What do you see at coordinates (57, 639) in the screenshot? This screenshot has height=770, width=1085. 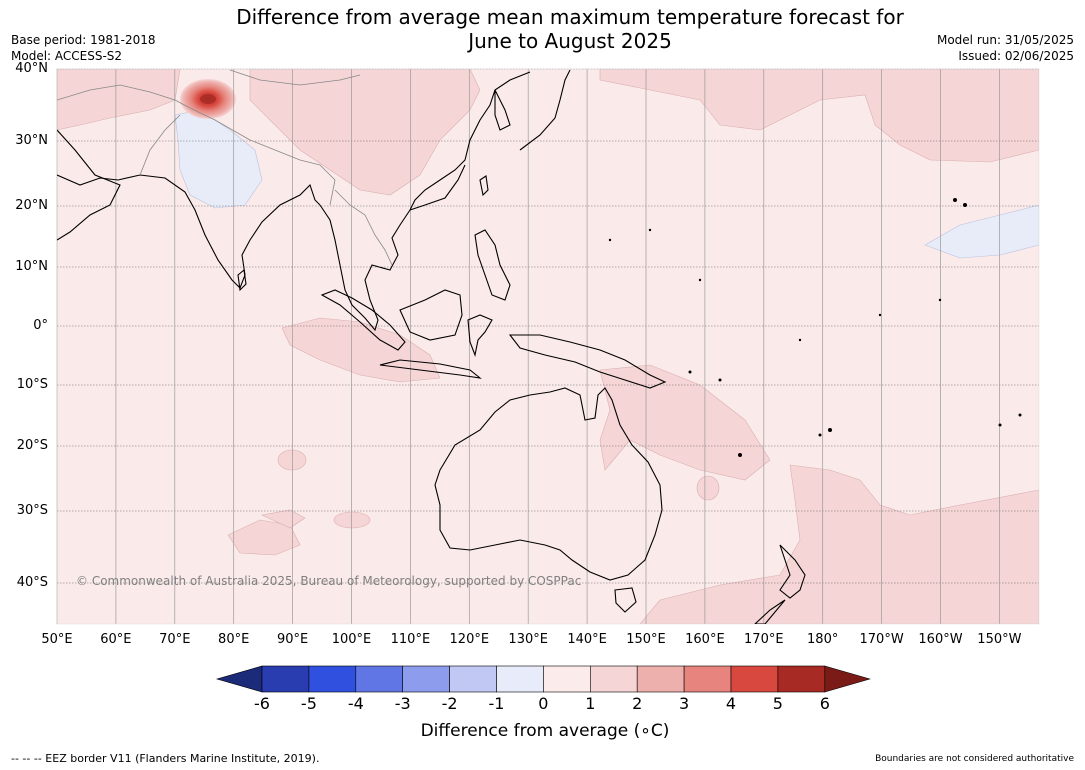 I see `lon-label: 50°E` at bounding box center [57, 639].